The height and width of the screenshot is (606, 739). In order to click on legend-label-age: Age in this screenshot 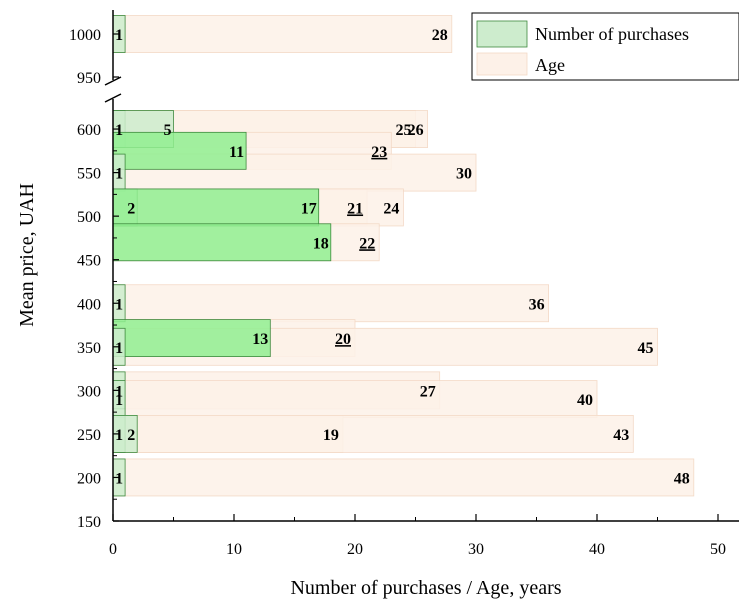, I will do `click(550, 65)`.